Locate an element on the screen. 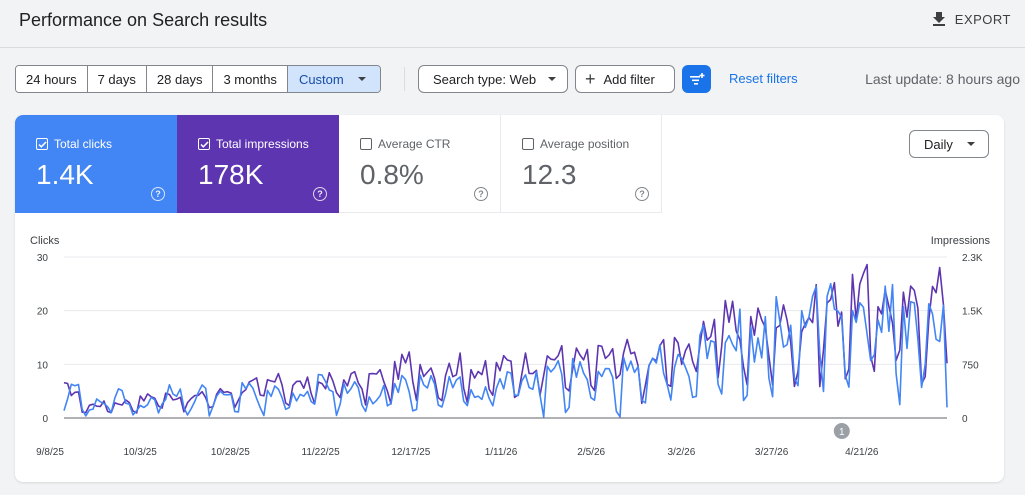 The width and height of the screenshot is (1025, 495). plus-icon: + is located at coordinates (590, 79).